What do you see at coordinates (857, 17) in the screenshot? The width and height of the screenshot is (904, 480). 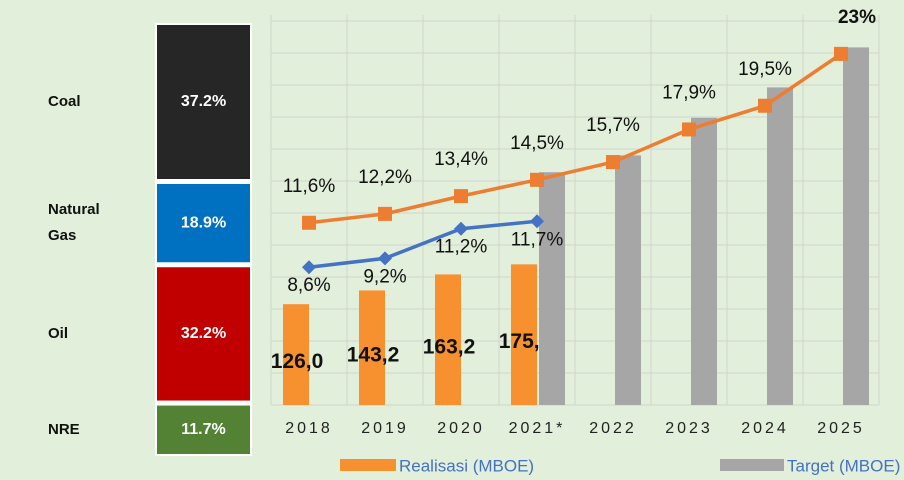 I see `point-value-label: 23%` at bounding box center [857, 17].